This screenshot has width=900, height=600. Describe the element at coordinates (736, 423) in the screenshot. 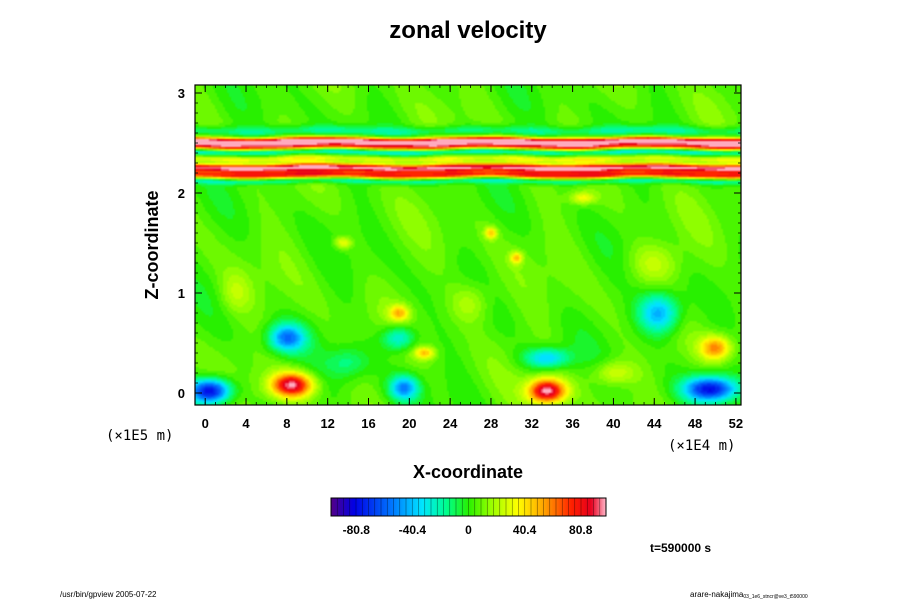

I see `x-tick-label: 52` at that location.